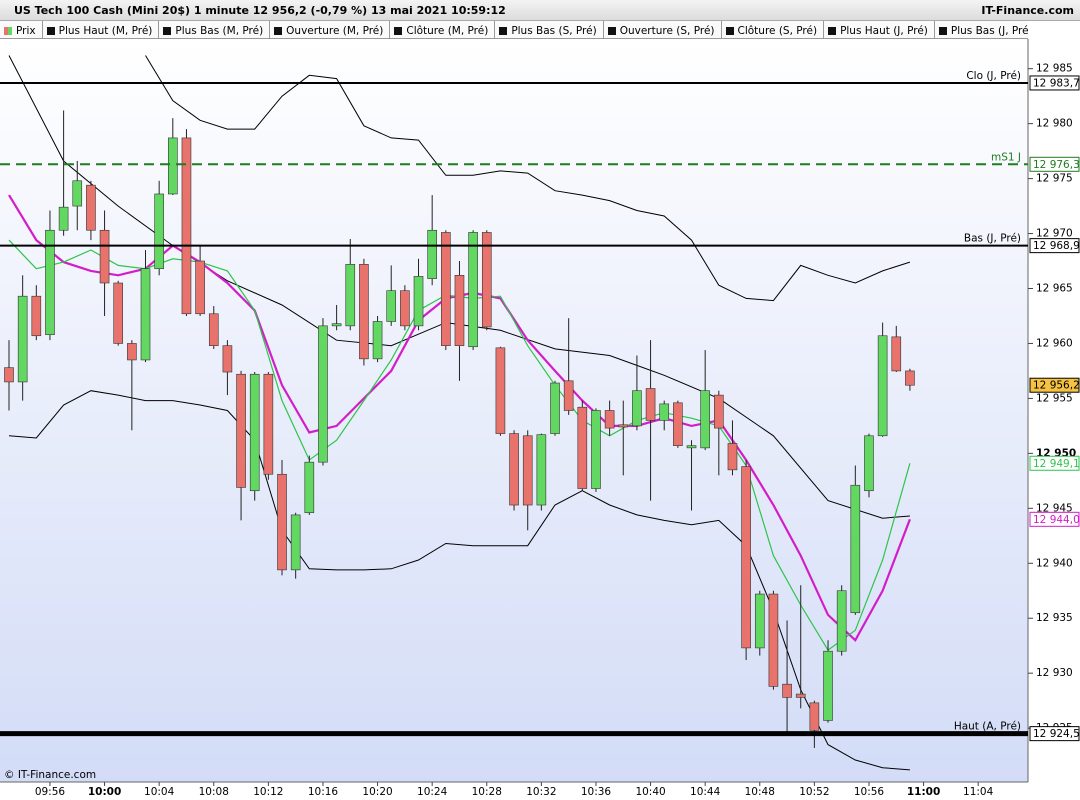 Image resolution: width=1080 pixels, height=800 pixels. What do you see at coordinates (335, 30) in the screenshot?
I see `legend-label: Ouverture (M, Pré)` at bounding box center [335, 30].